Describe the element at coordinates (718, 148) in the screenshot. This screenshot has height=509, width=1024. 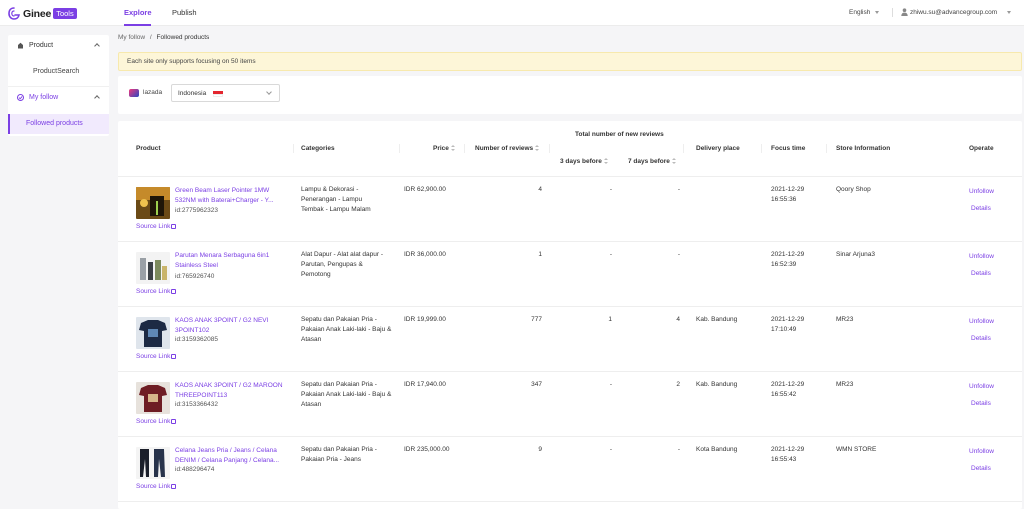
I see `column-header-delivery: Delivery place` at that location.